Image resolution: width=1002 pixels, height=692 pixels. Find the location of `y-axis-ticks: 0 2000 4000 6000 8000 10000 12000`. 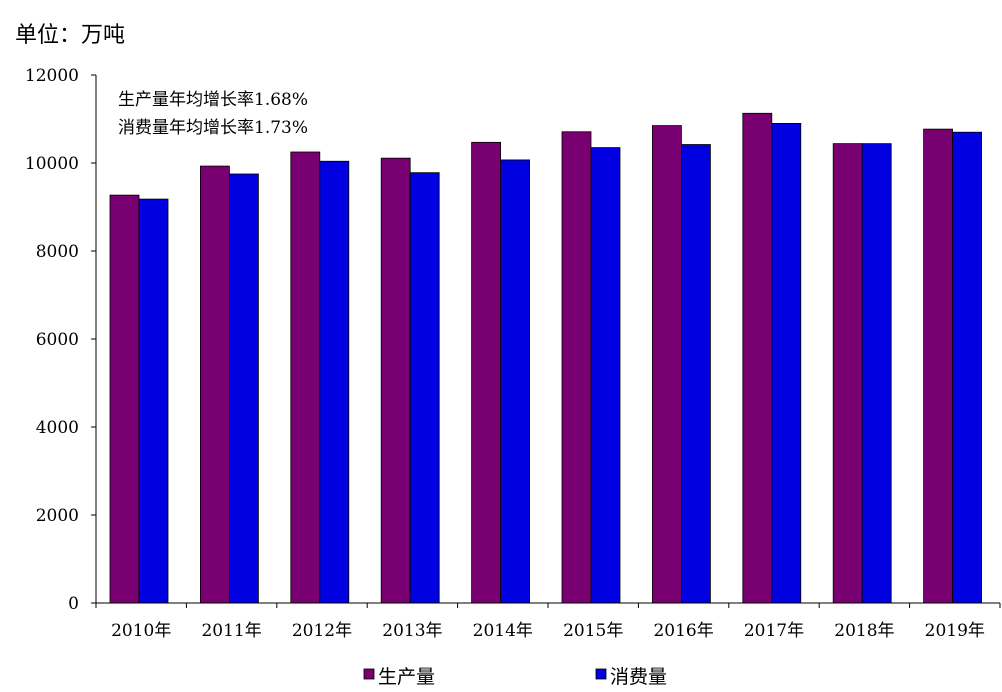

y-axis-ticks: 0 2000 4000 6000 8000 10000 12000 is located at coordinates (60, 340).